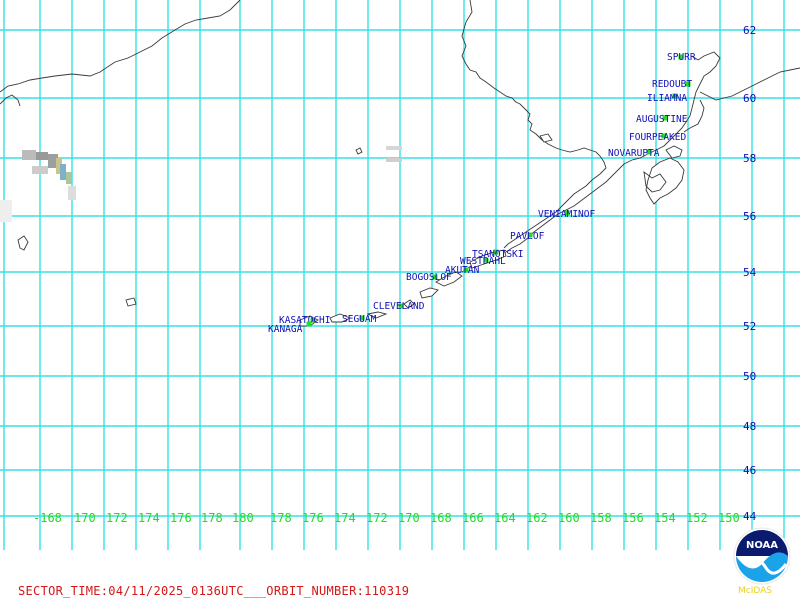  What do you see at coordinates (313, 518) in the screenshot?
I see `longitude-label-8: 176` at bounding box center [313, 518].